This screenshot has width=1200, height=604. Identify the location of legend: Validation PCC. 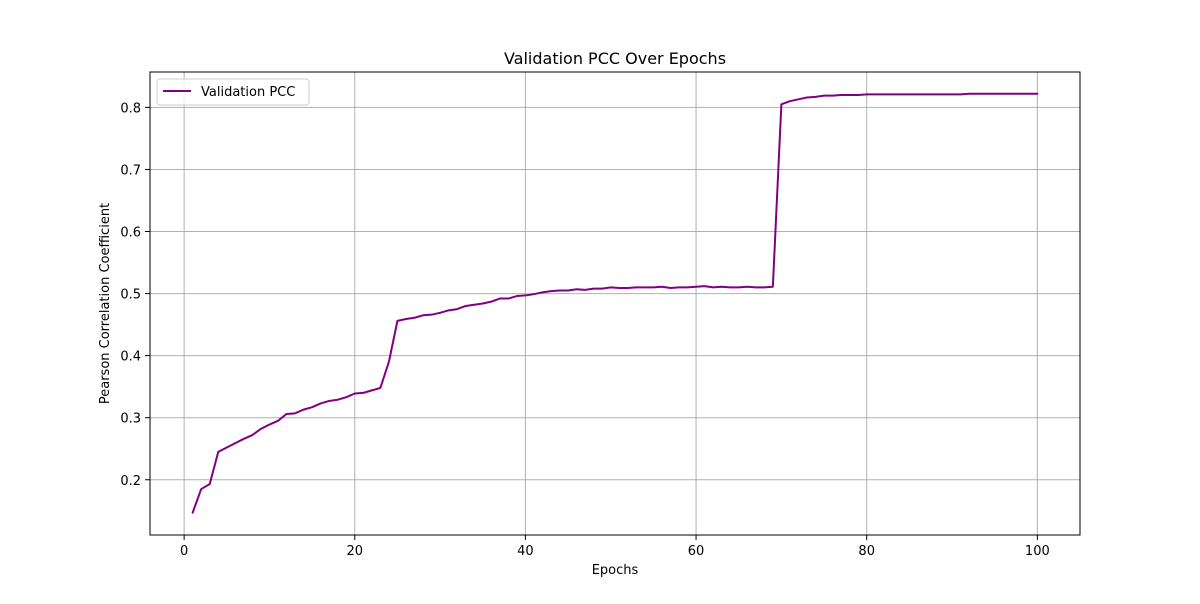
(233, 92).